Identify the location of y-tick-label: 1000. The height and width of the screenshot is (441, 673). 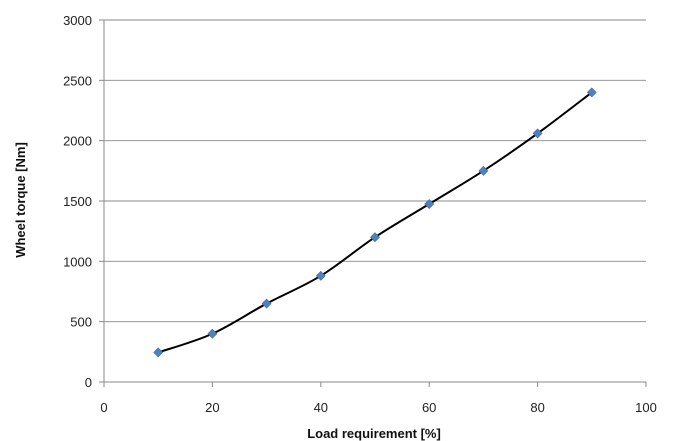
(77, 261).